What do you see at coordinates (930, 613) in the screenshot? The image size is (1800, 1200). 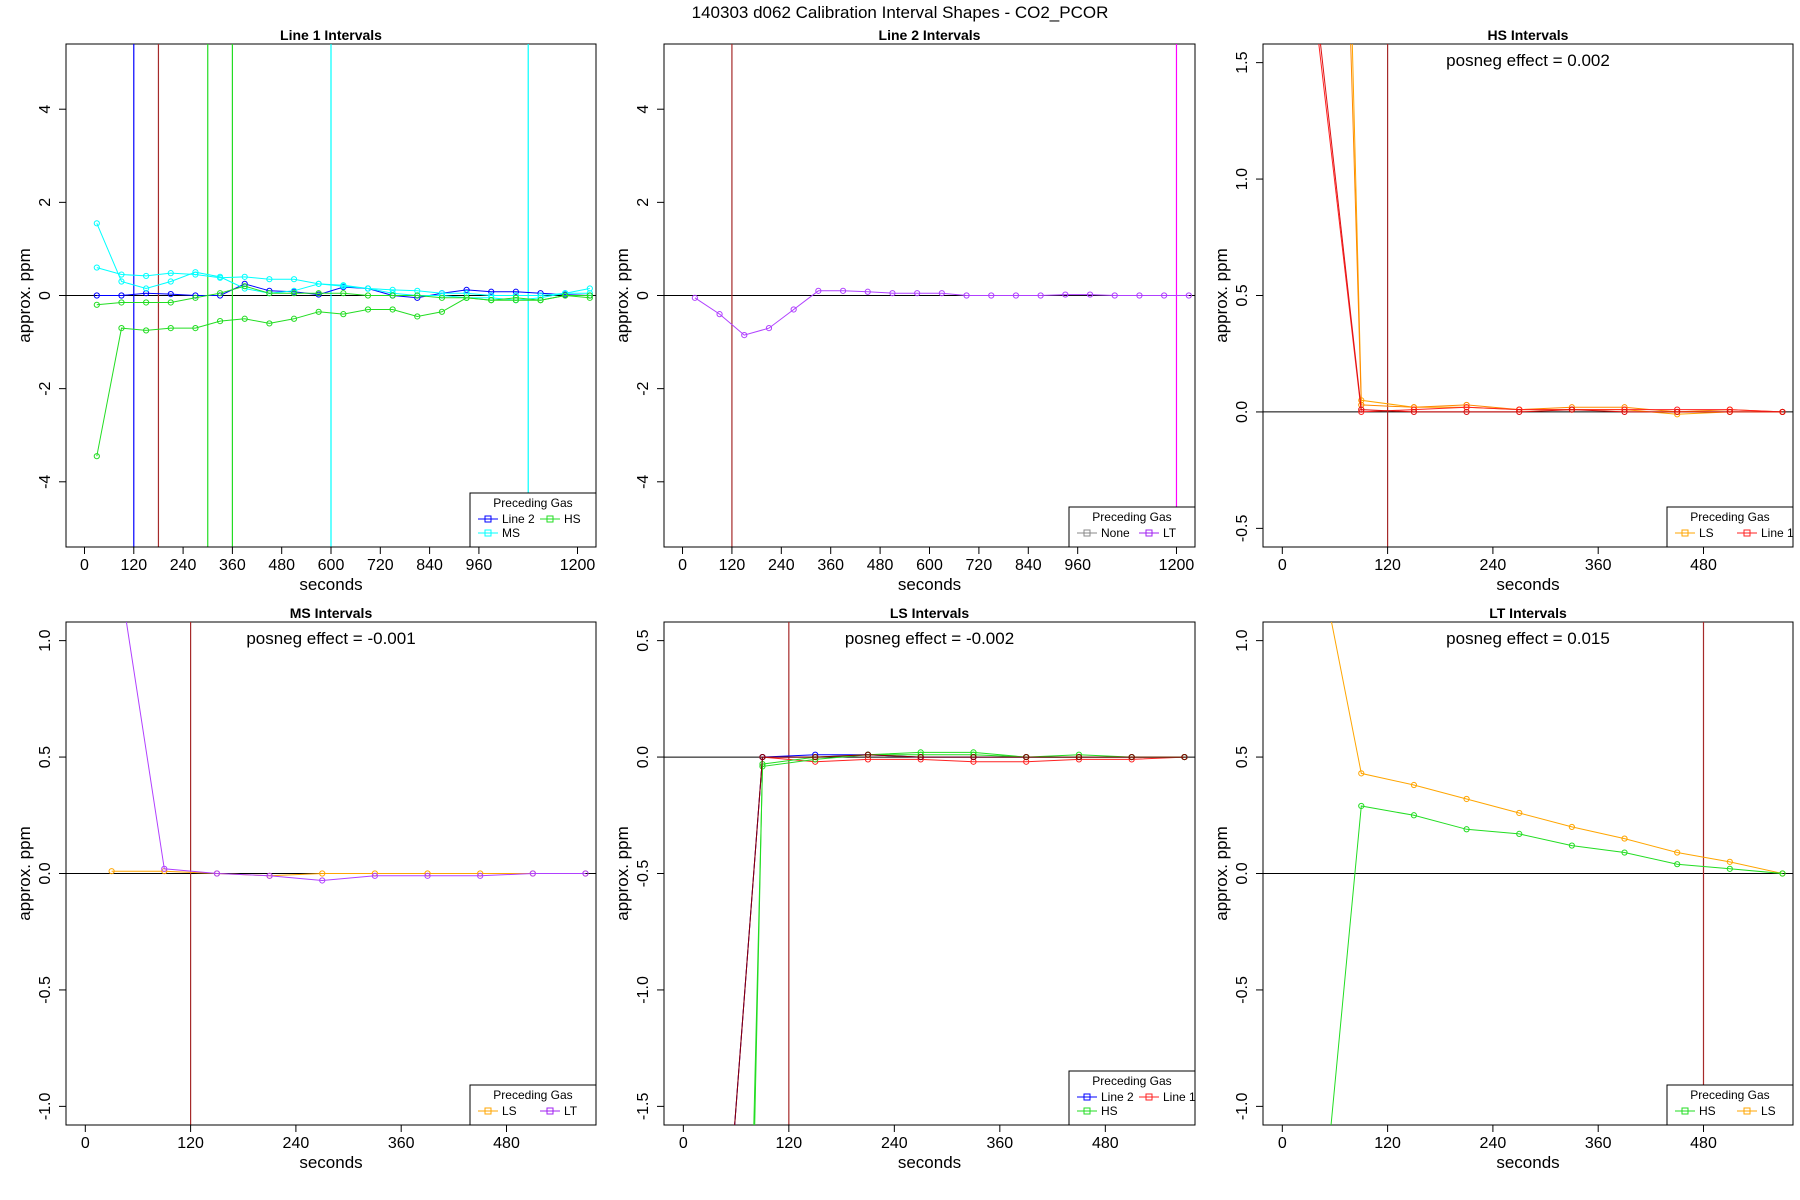 I see `panel-title: LS Intervals` at bounding box center [930, 613].